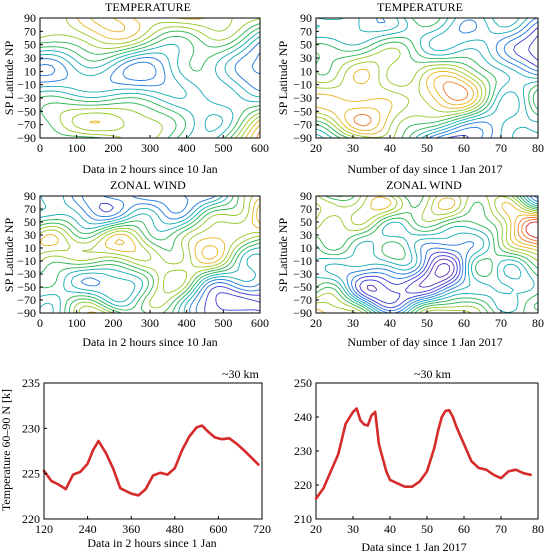 The width and height of the screenshot is (545, 556). I want to click on x-axis-label: Data in 2 hours since 10 Jan, so click(149, 342).